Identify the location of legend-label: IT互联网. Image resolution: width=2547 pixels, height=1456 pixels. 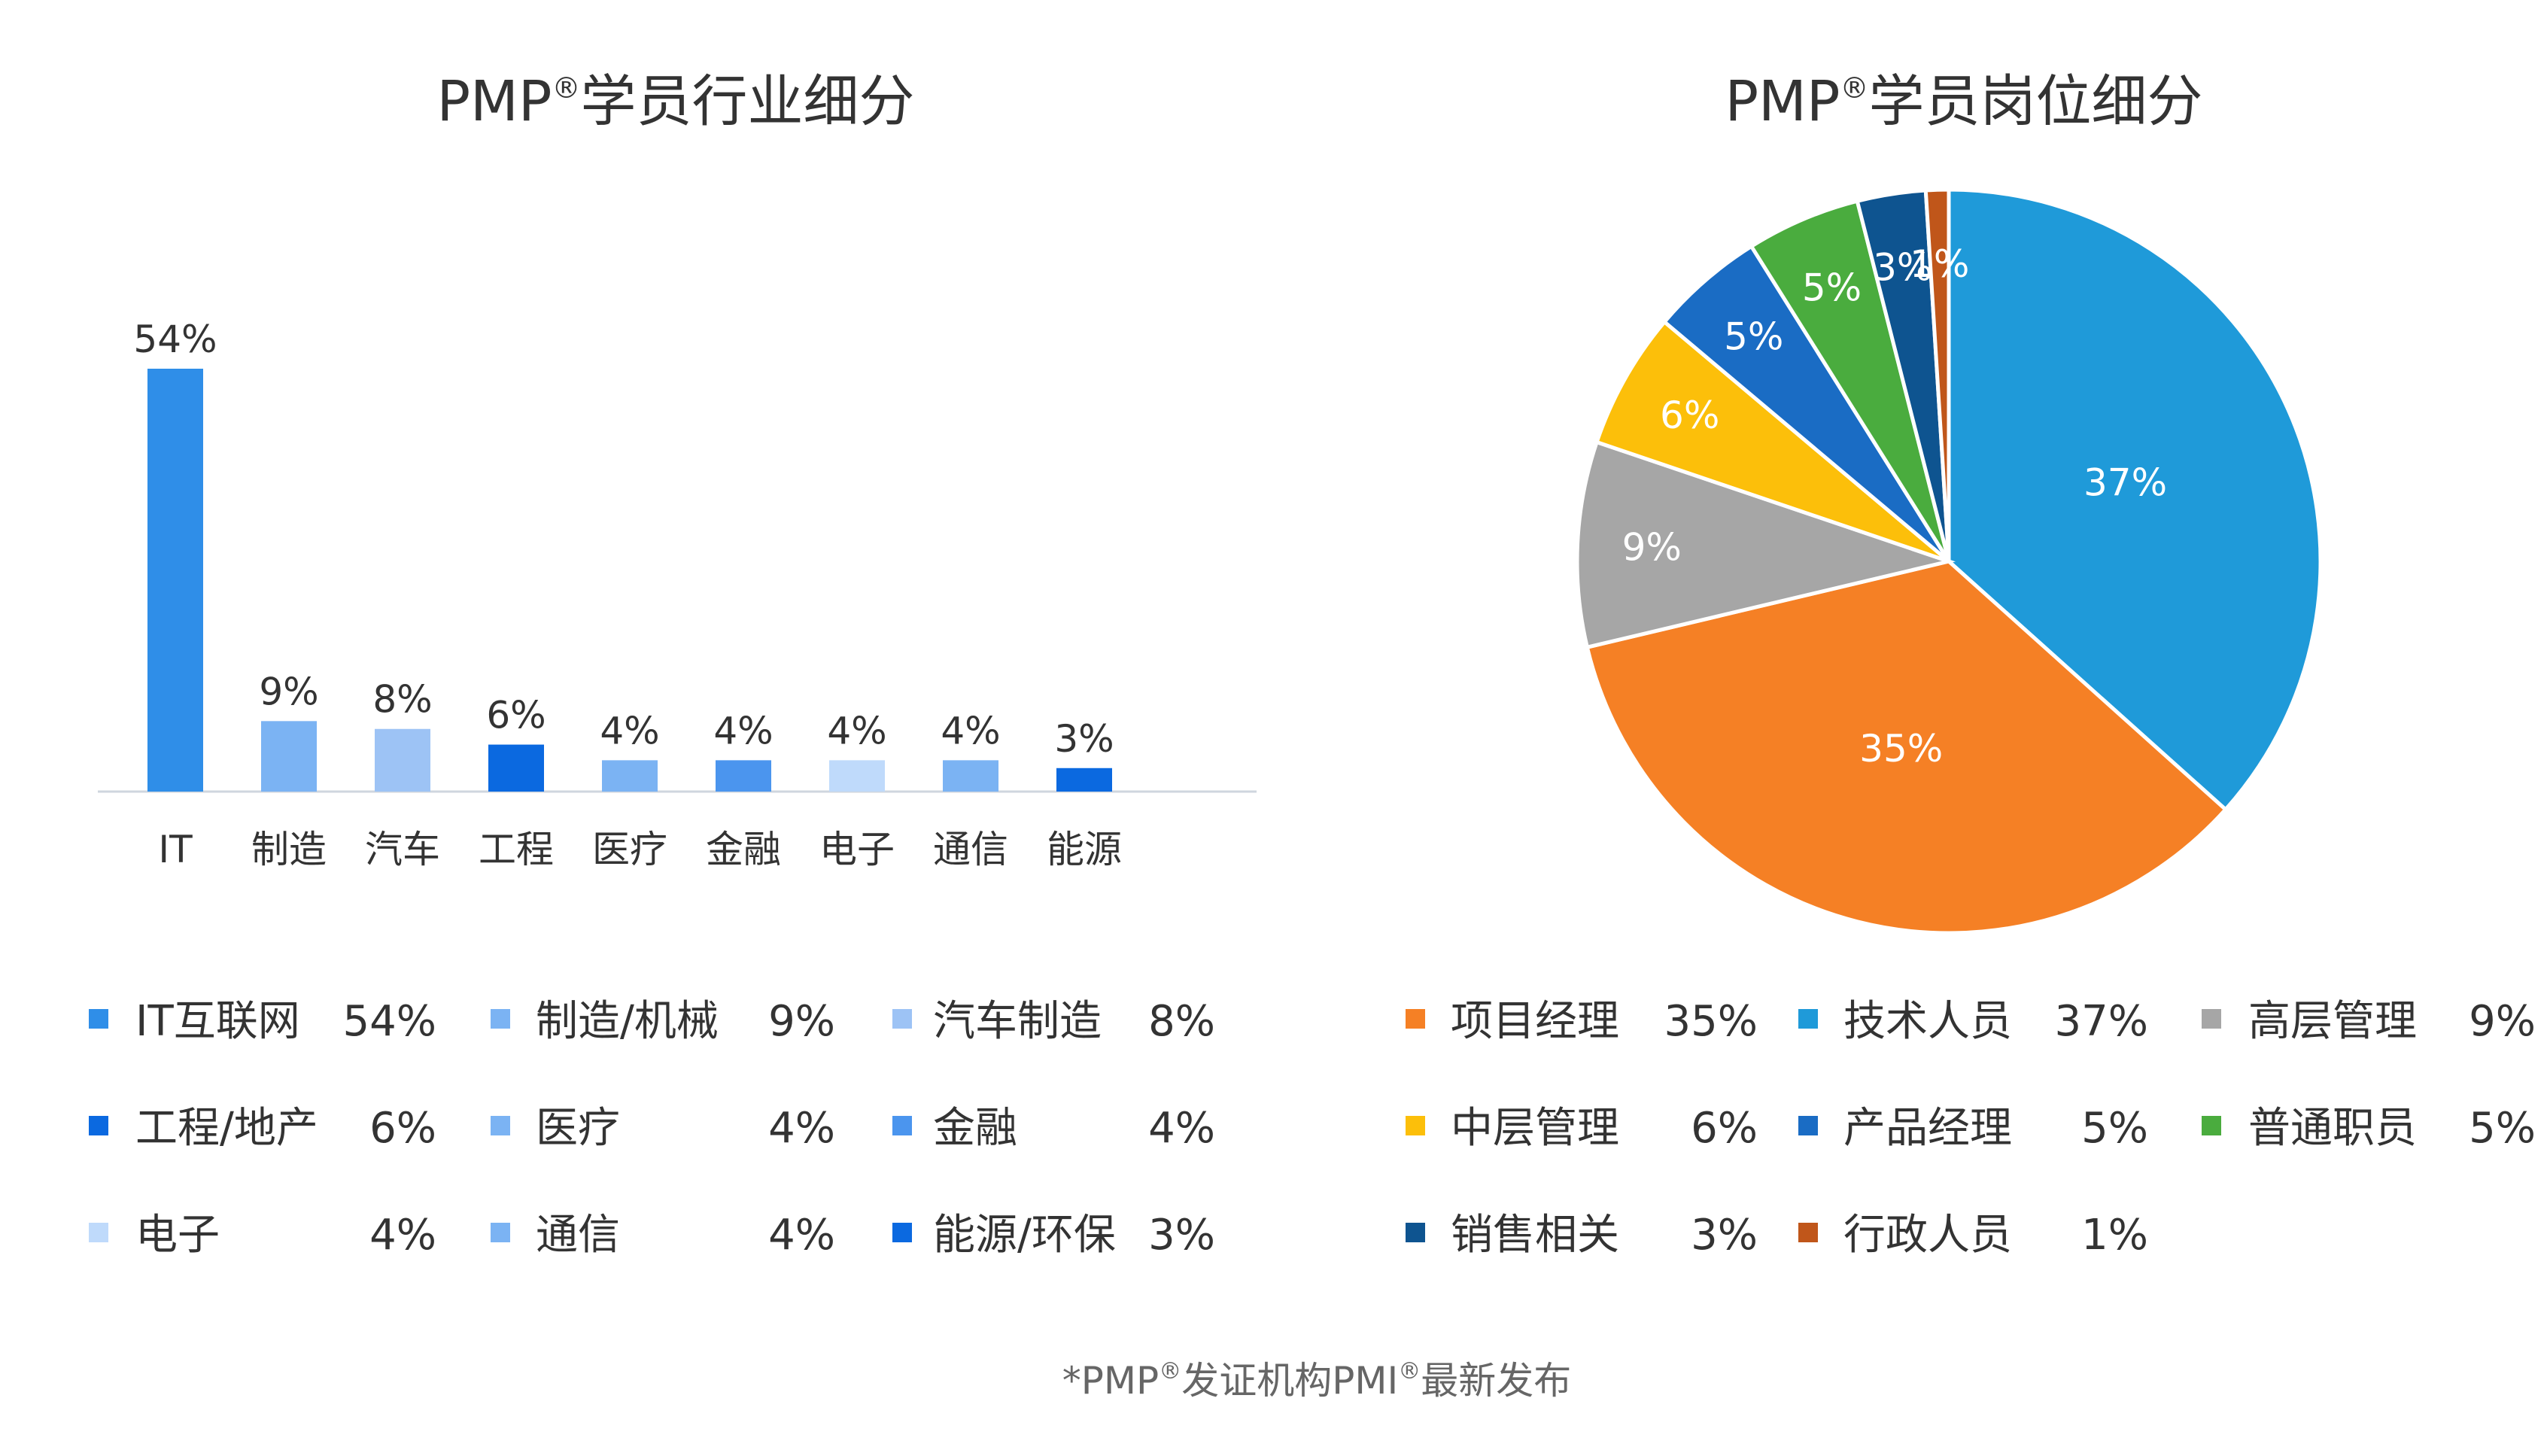
(217, 1021).